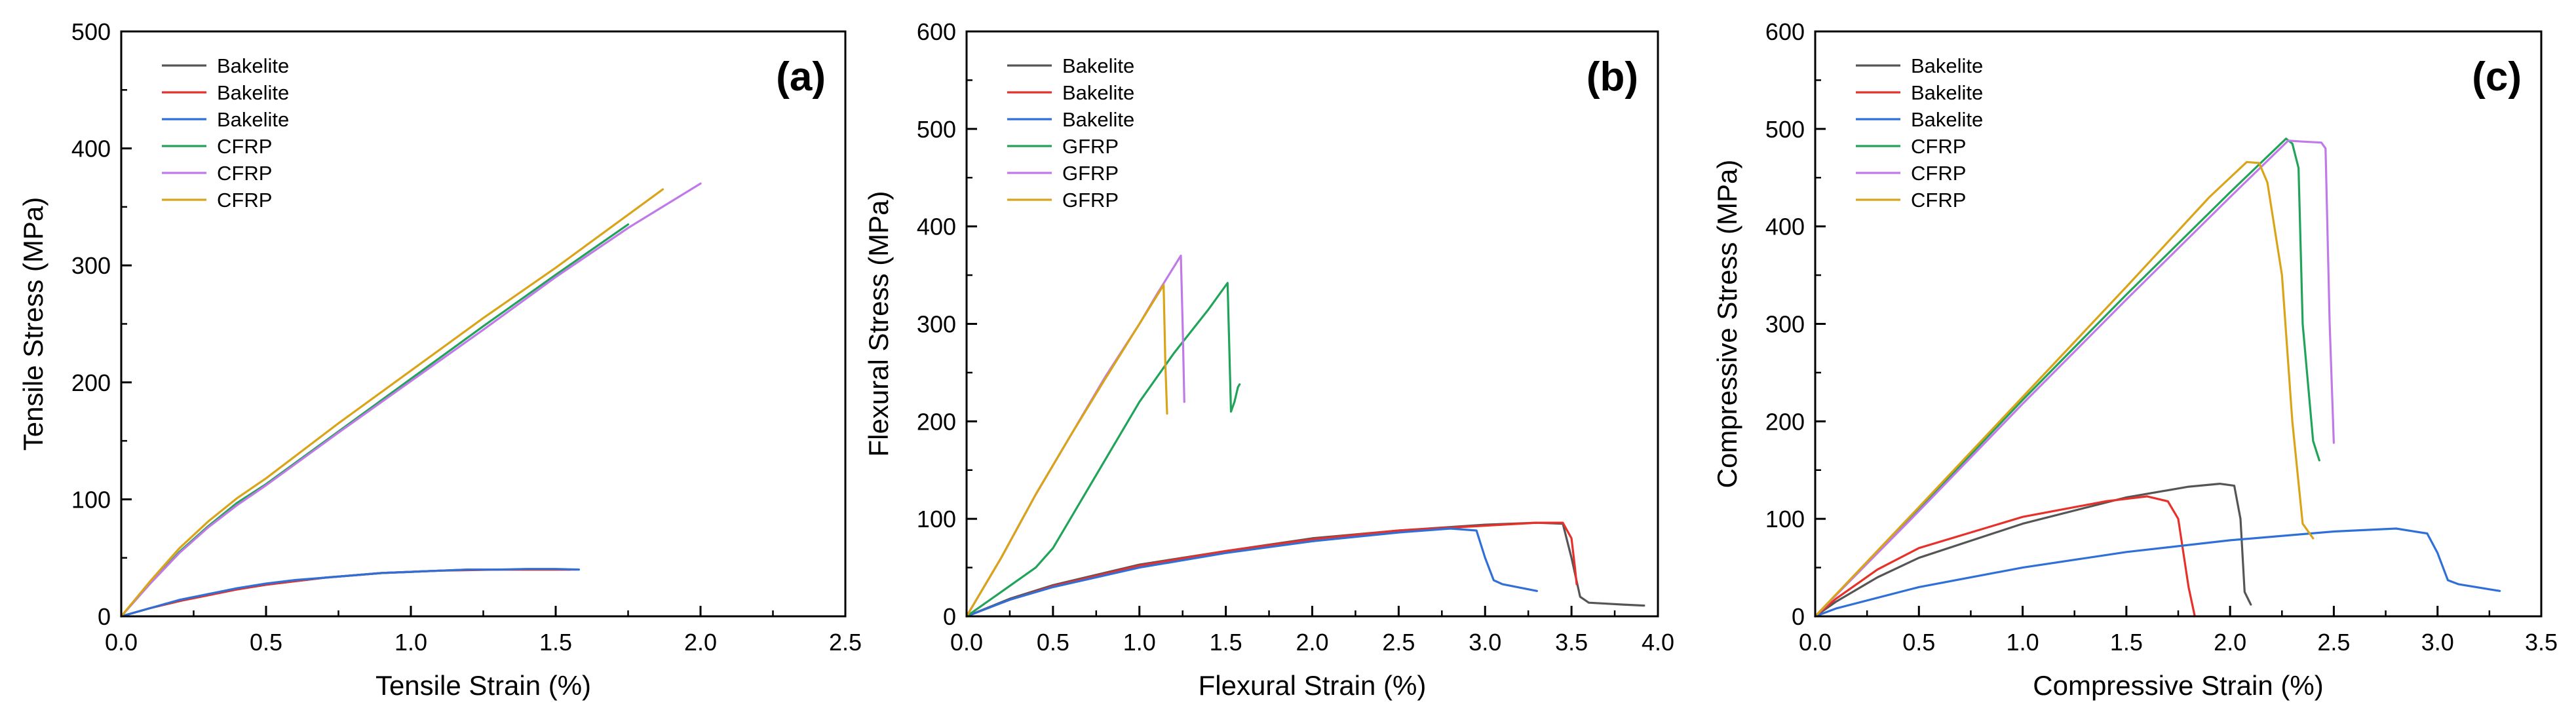 This screenshot has height=727, width=2576. What do you see at coordinates (483, 685) in the screenshot?
I see `x-axis-title: Tensile Strain (%)` at bounding box center [483, 685].